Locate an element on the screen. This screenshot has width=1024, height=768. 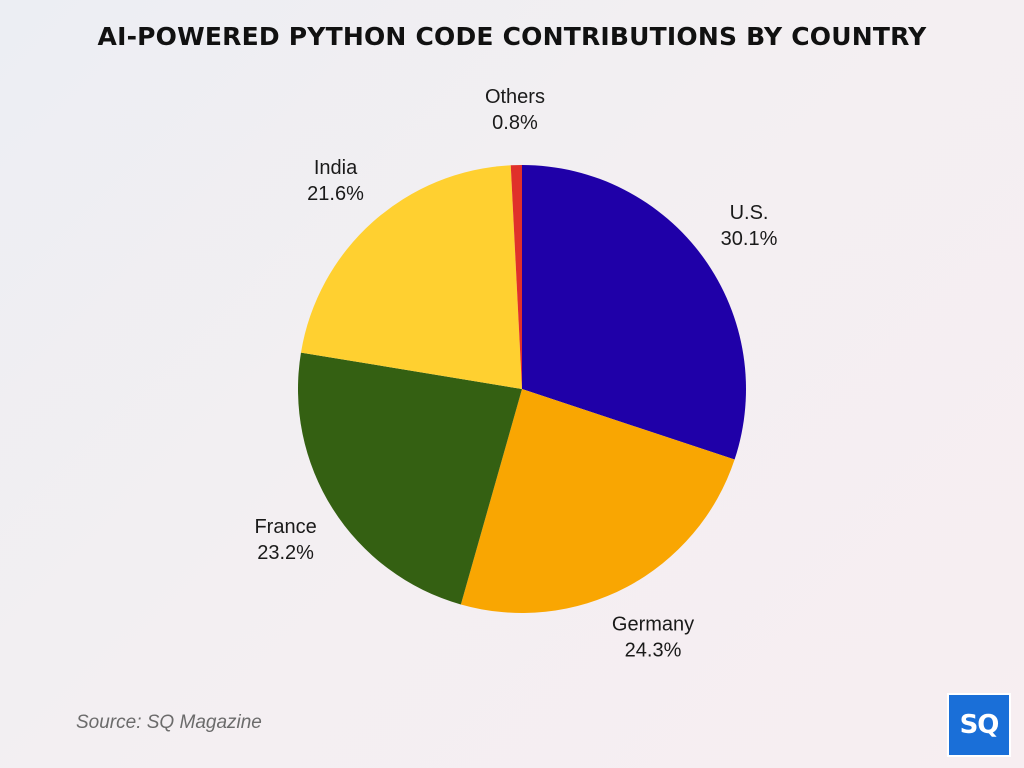
pie-label-name: France is located at coordinates (285, 527).